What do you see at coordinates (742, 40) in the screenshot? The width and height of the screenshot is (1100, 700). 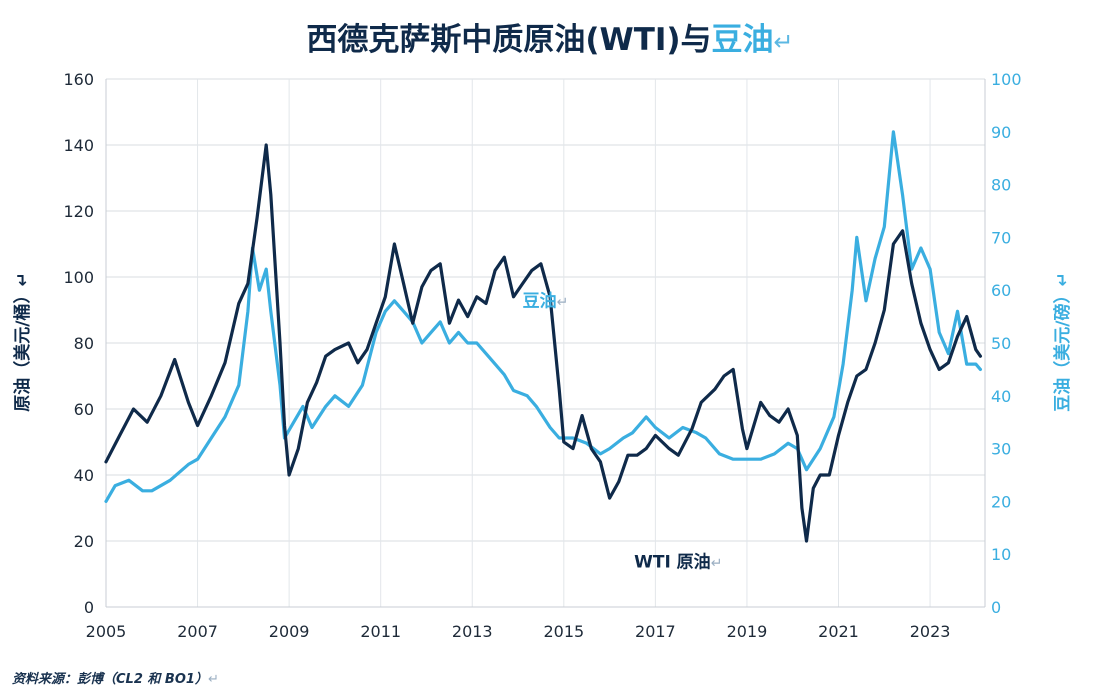 I see `title-highlight: 豆油` at bounding box center [742, 40].